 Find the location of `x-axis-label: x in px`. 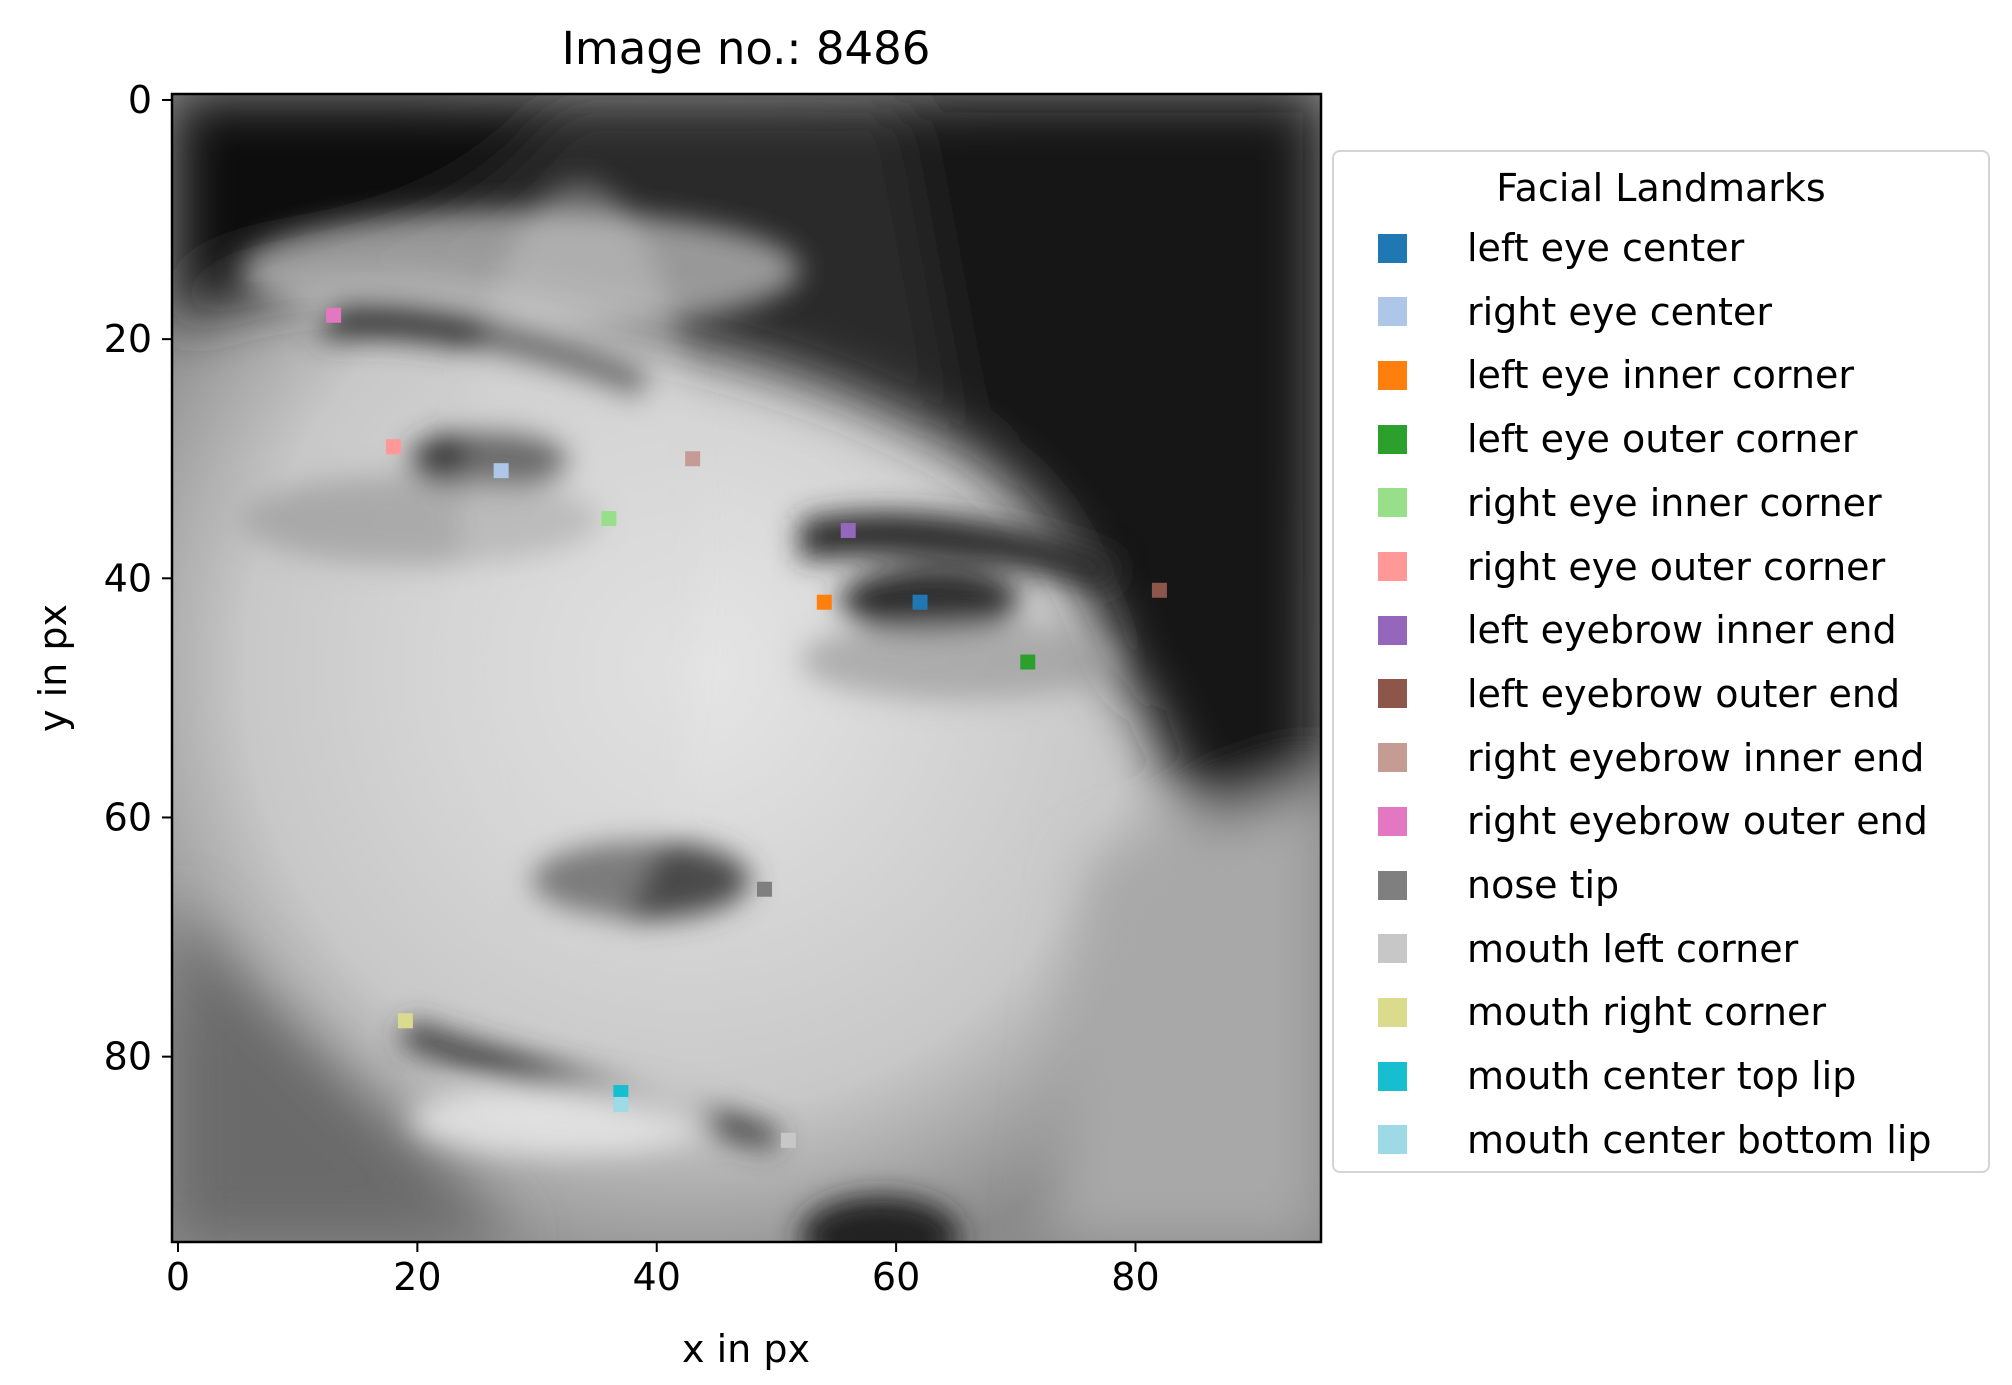

x-axis-label: x in px is located at coordinates (746, 1349).